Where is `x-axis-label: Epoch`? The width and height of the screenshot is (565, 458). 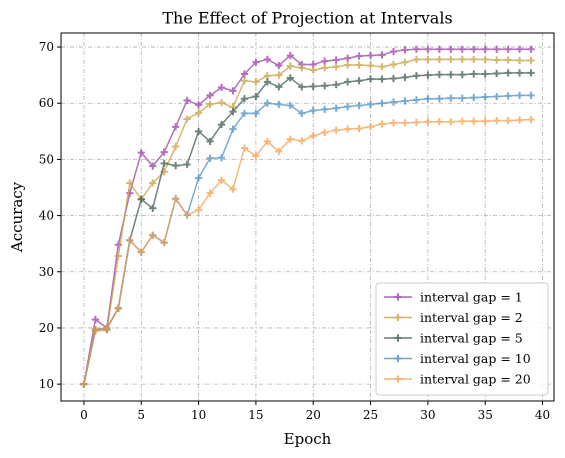
x-axis-label: Epoch is located at coordinates (308, 439).